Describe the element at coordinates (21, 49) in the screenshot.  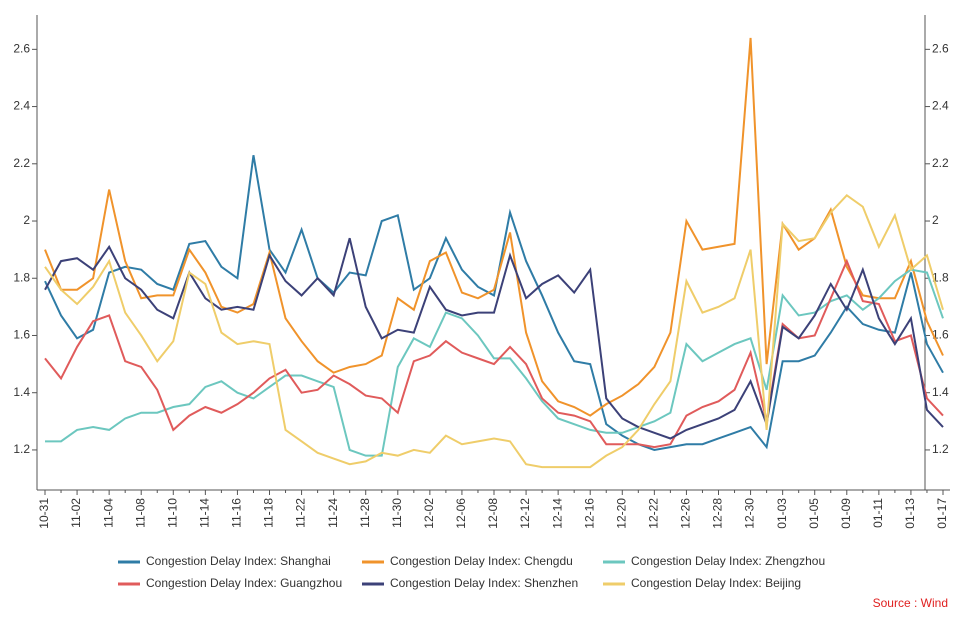
I see `y-tick-label: 2.6` at that location.